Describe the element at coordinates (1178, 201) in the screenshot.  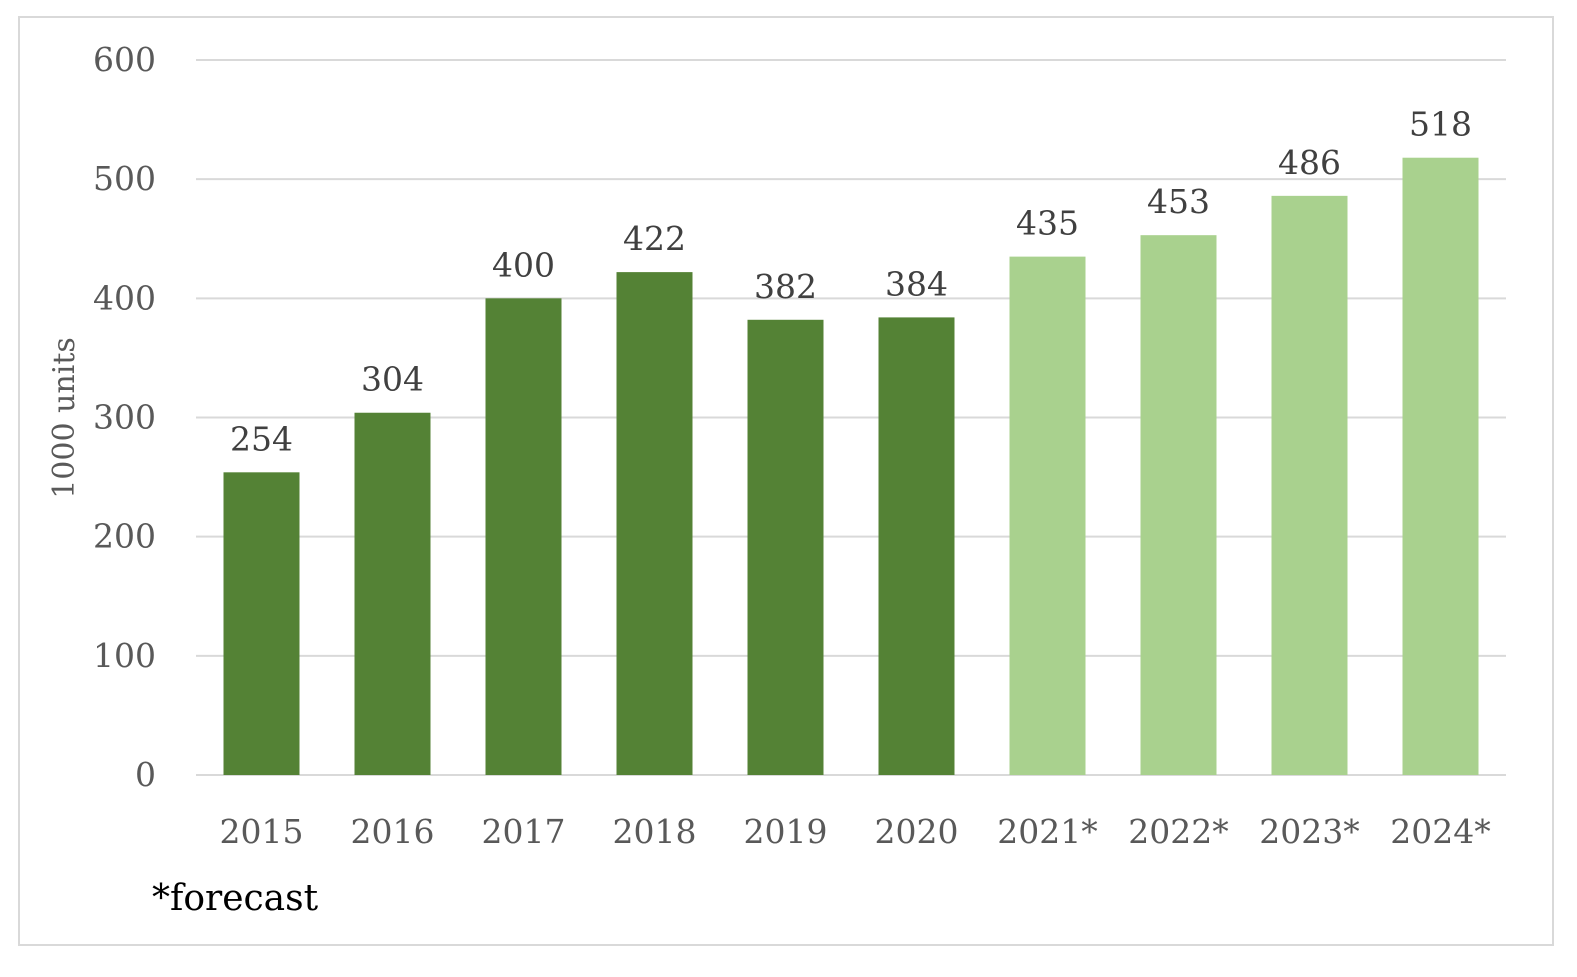
I see `data-label: 453` at that location.